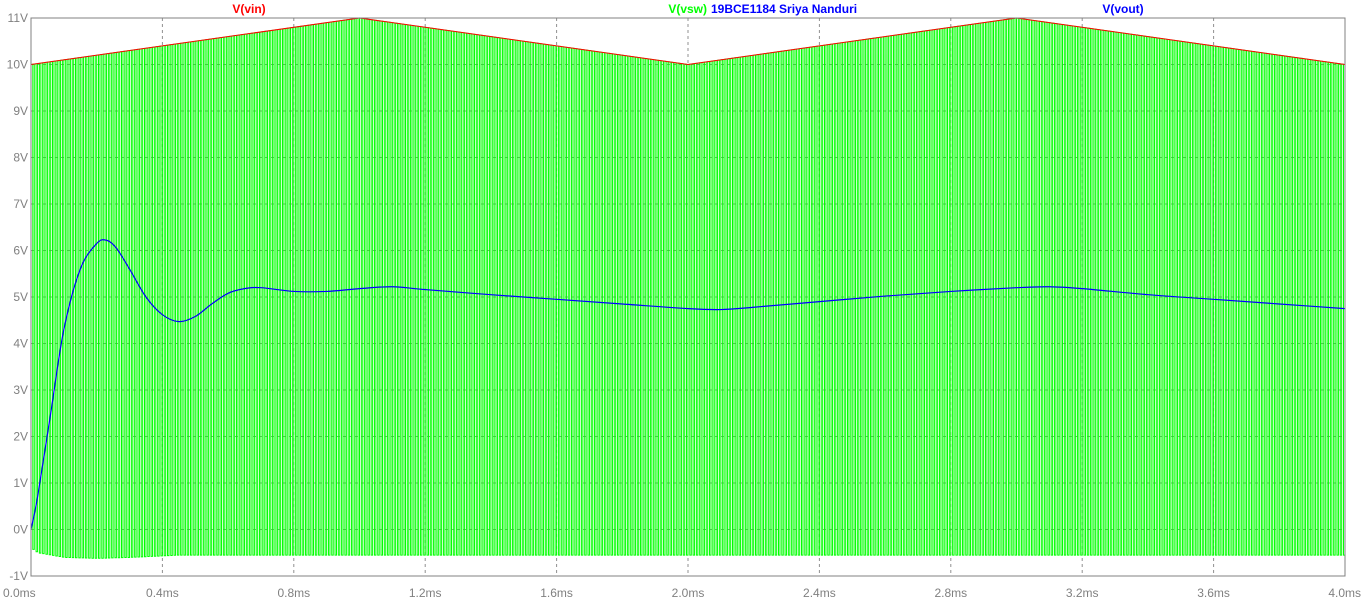  I want to click on x-tick-label: 4.0ms, so click(1344, 593).